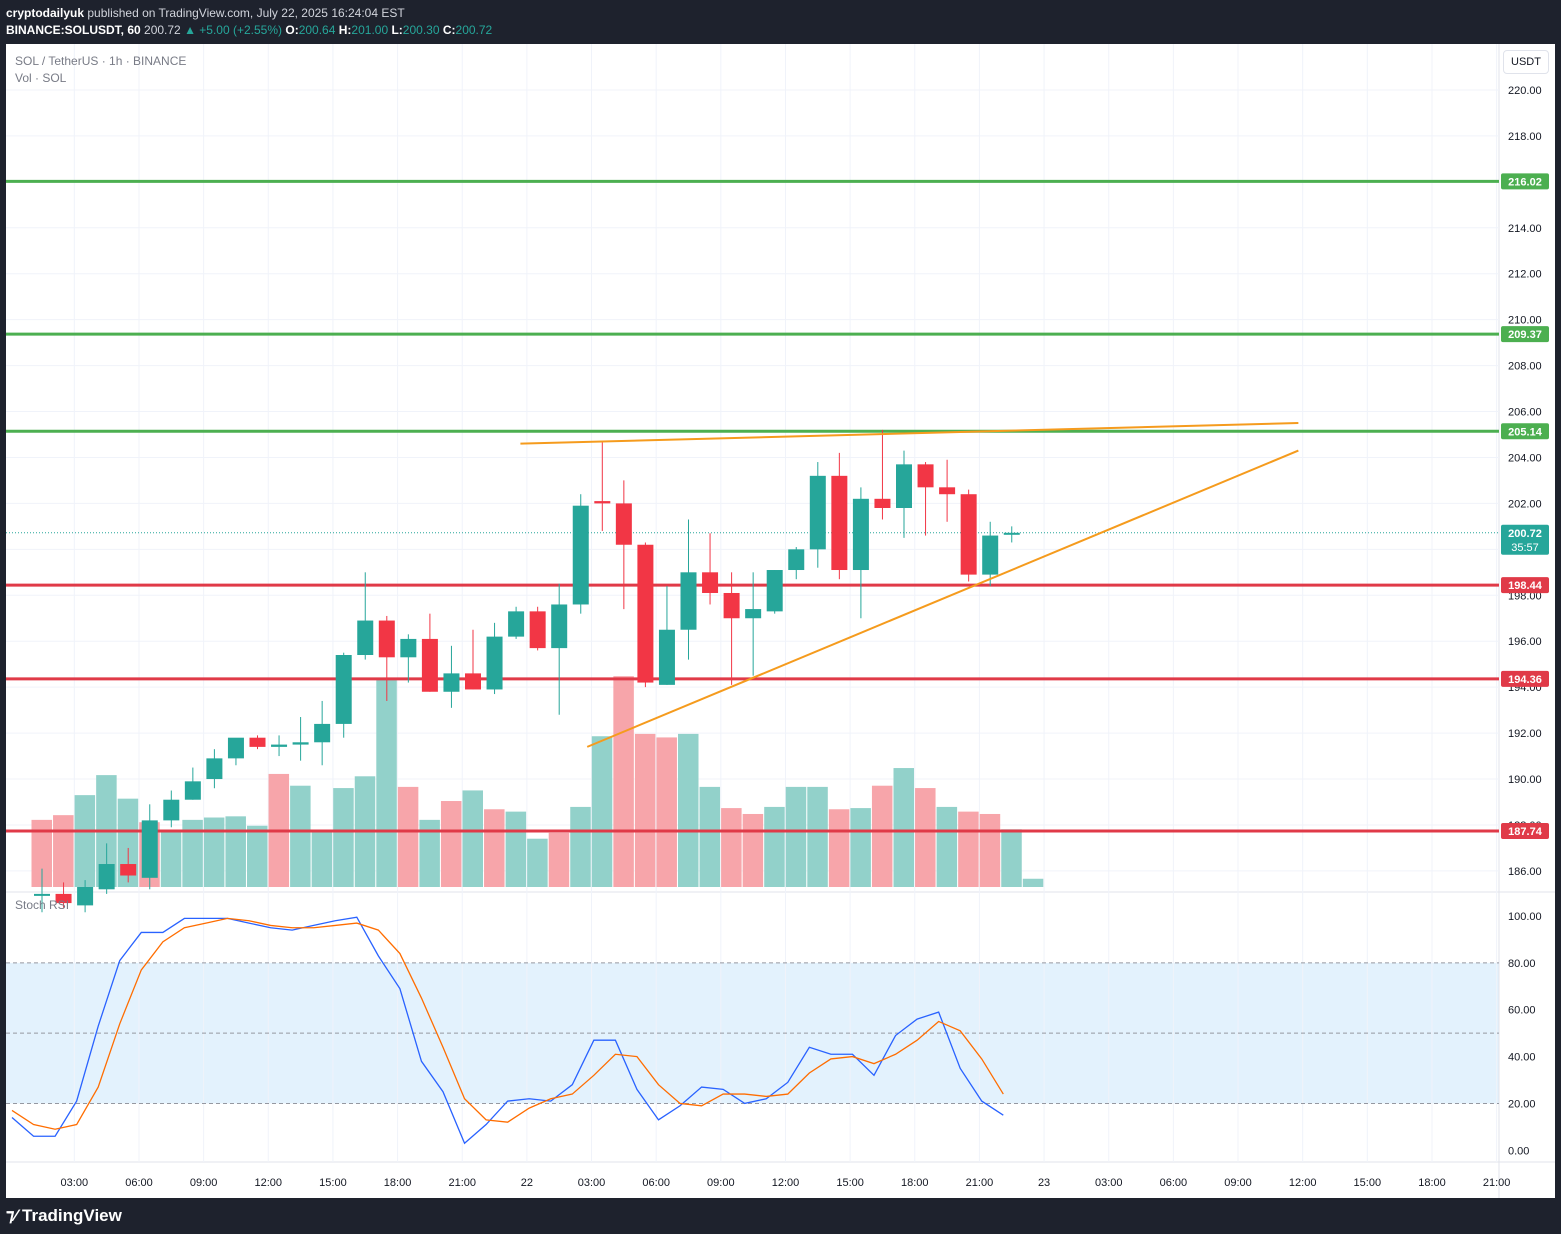 The width and height of the screenshot is (1561, 1234). I want to click on price-tick: 214.00, so click(1525, 229).